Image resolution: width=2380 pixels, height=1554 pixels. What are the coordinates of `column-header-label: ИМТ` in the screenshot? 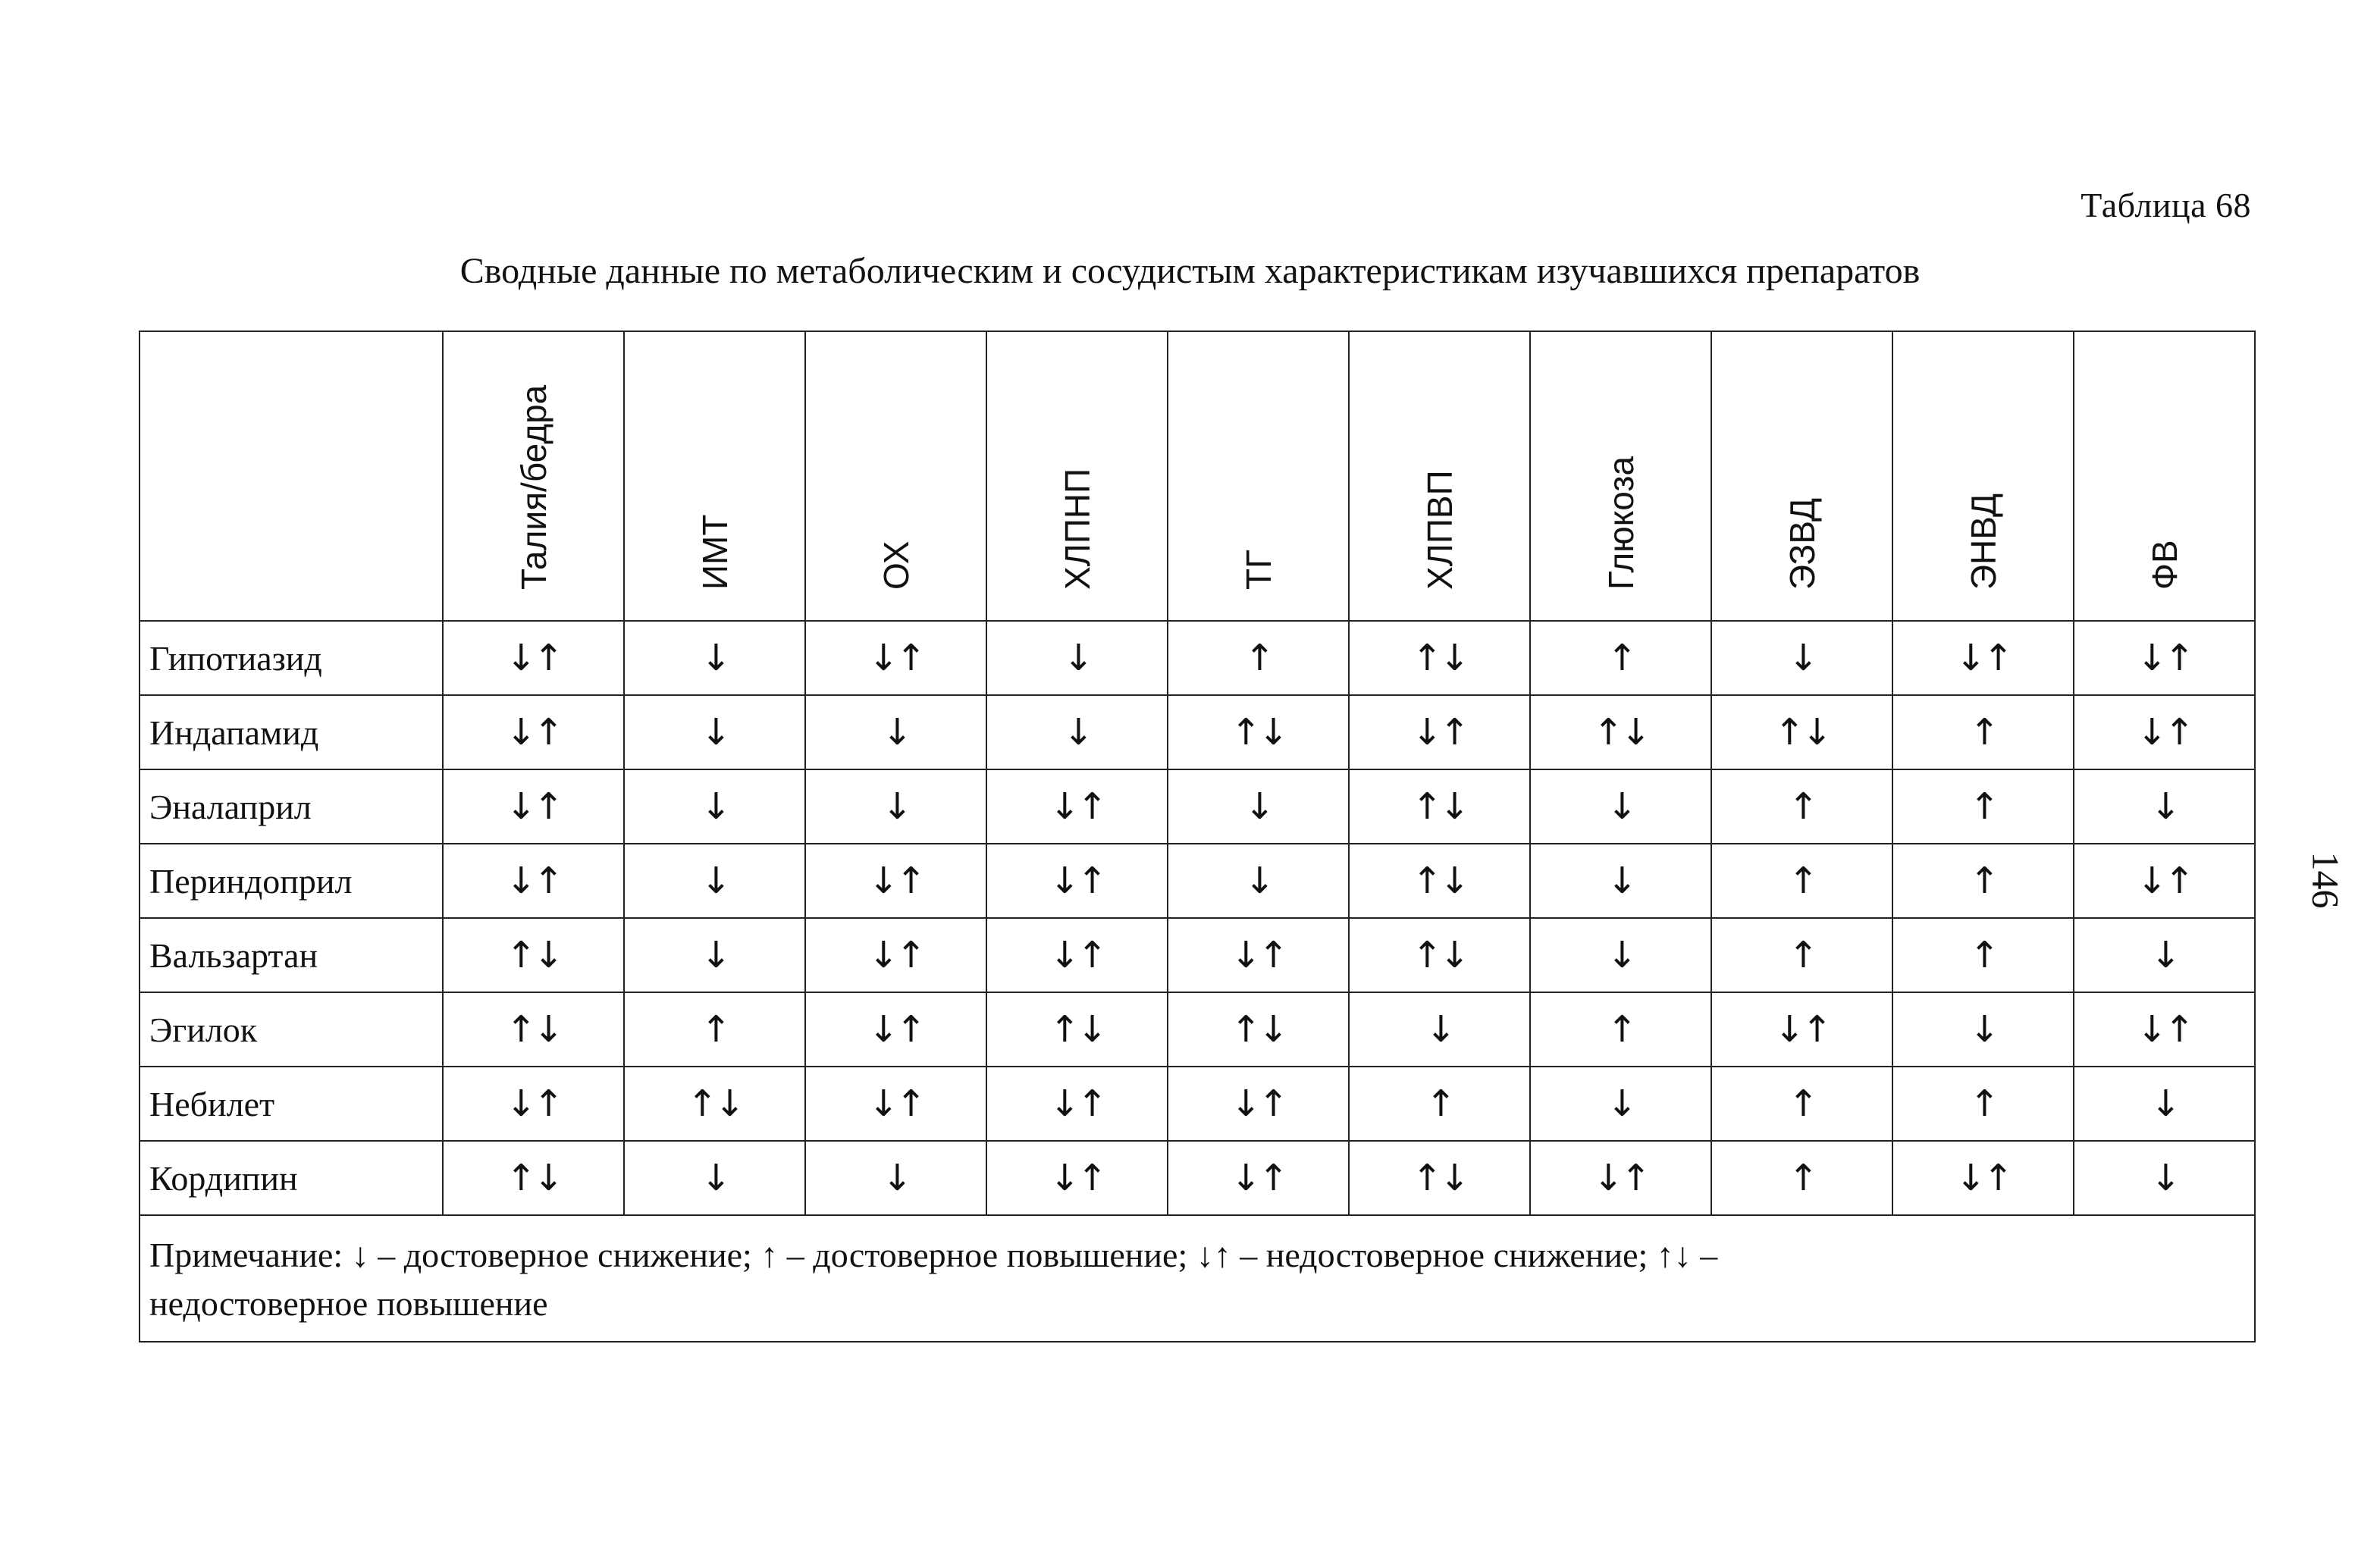 It's located at (715, 552).